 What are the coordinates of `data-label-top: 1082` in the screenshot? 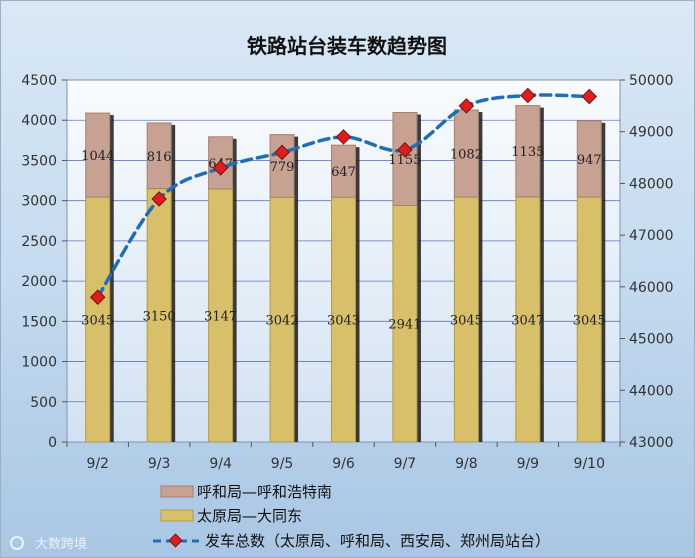 It's located at (466, 155).